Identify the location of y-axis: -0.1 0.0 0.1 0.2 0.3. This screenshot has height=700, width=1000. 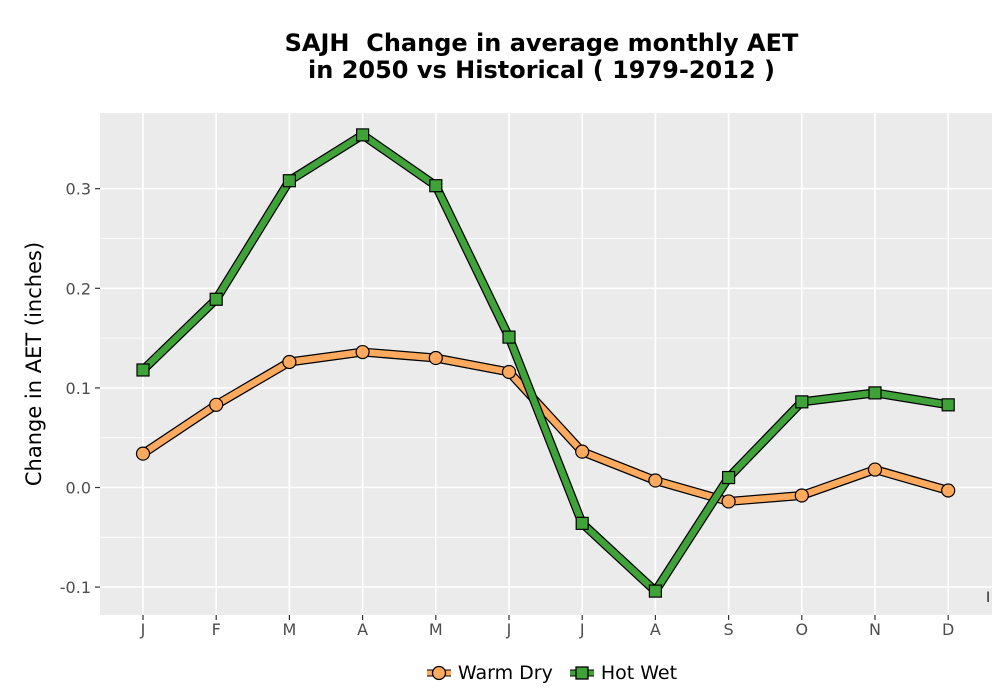
(80, 388).